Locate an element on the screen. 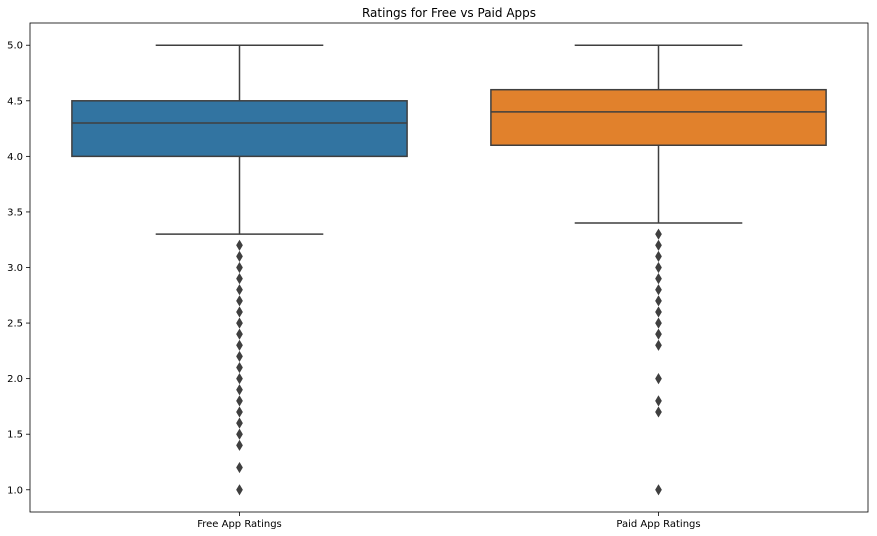  x-axis: Free App Ratings Paid App Ratings is located at coordinates (449, 521).